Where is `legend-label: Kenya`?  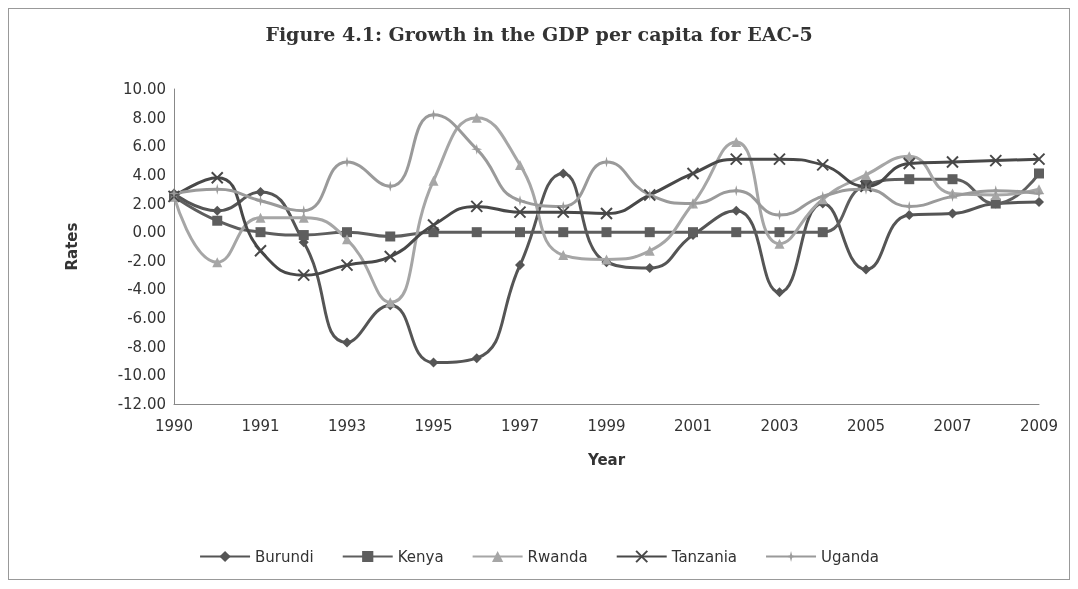 legend-label: Kenya is located at coordinates (420, 556).